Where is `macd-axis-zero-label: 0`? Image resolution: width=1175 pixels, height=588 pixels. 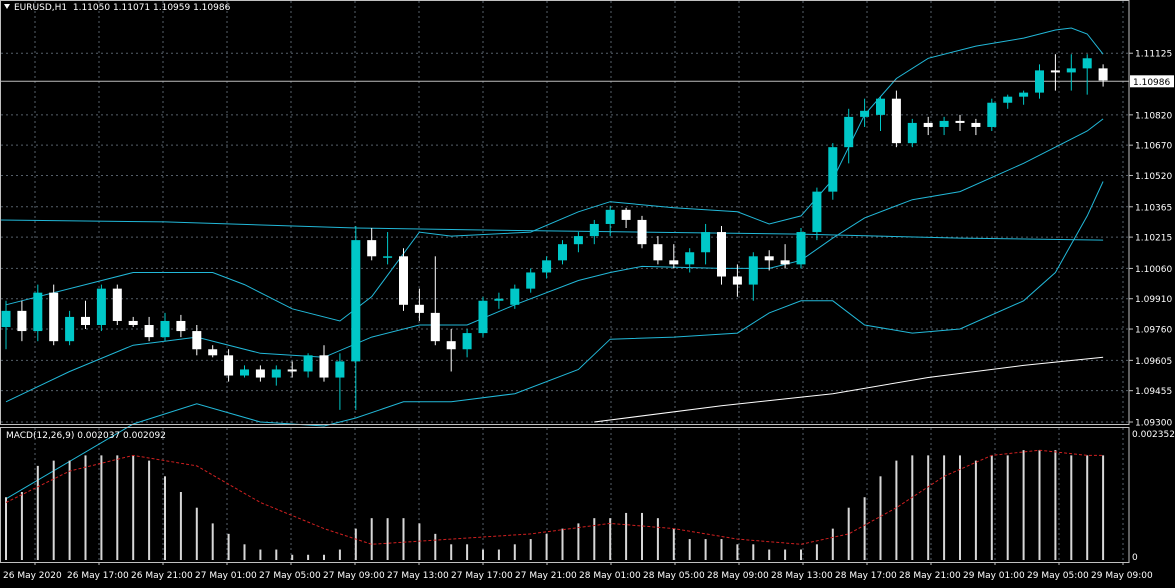
macd-axis-zero-label: 0 is located at coordinates (1135, 558).